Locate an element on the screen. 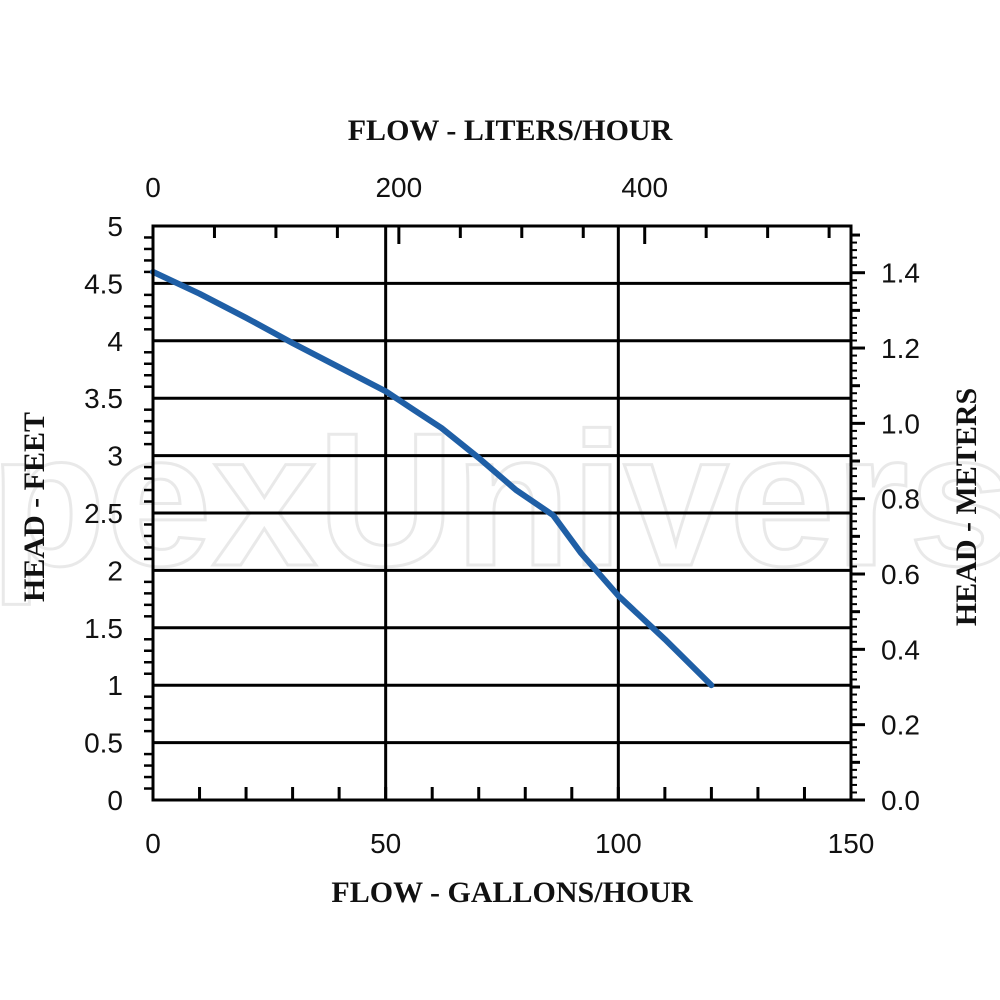 This screenshot has height=1000, width=1000. y-left-tick-label: 1.5 is located at coordinates (103, 628).